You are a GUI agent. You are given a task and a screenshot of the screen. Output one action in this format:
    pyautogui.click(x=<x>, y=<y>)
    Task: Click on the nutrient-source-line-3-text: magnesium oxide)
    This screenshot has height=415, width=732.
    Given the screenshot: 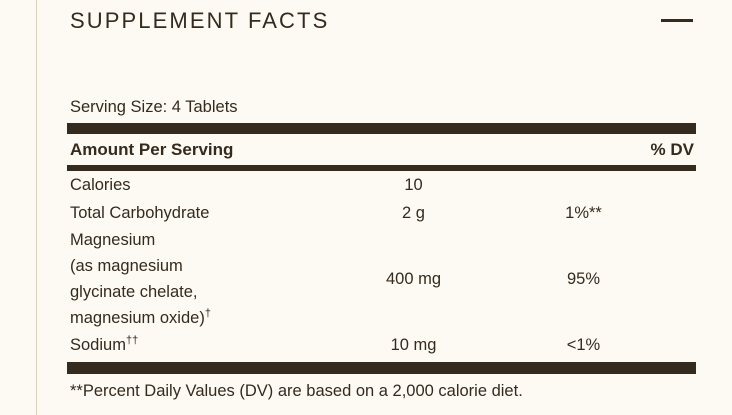 What is the action you would take?
    pyautogui.click(x=137, y=318)
    